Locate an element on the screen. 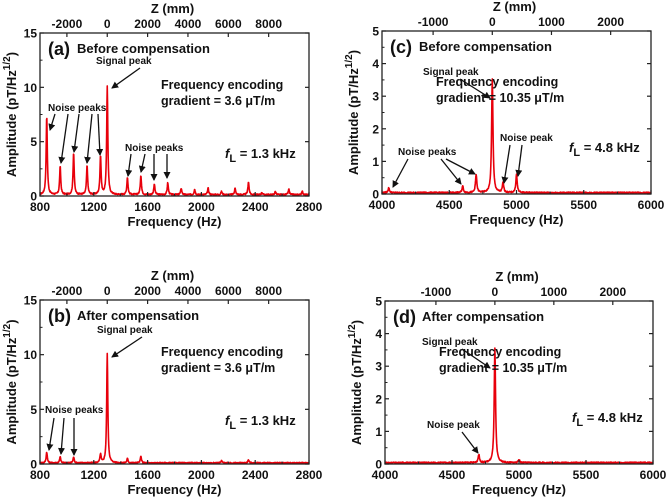  x-tick-label: 2000 is located at coordinates (201, 207).